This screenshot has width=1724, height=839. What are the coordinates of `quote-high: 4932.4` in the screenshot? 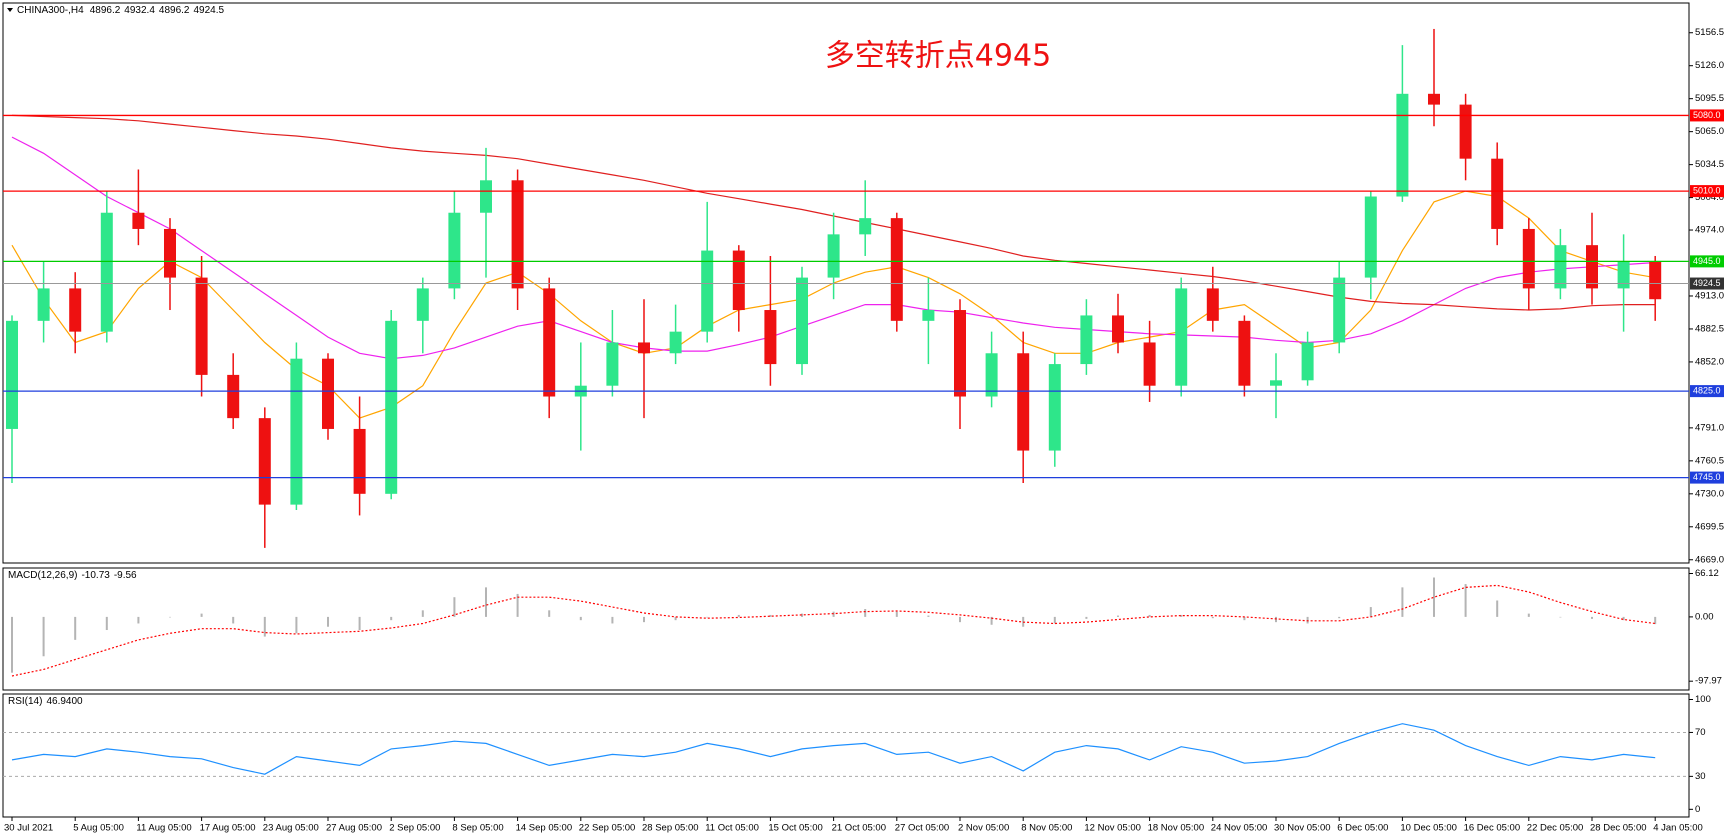 It's located at (139, 10).